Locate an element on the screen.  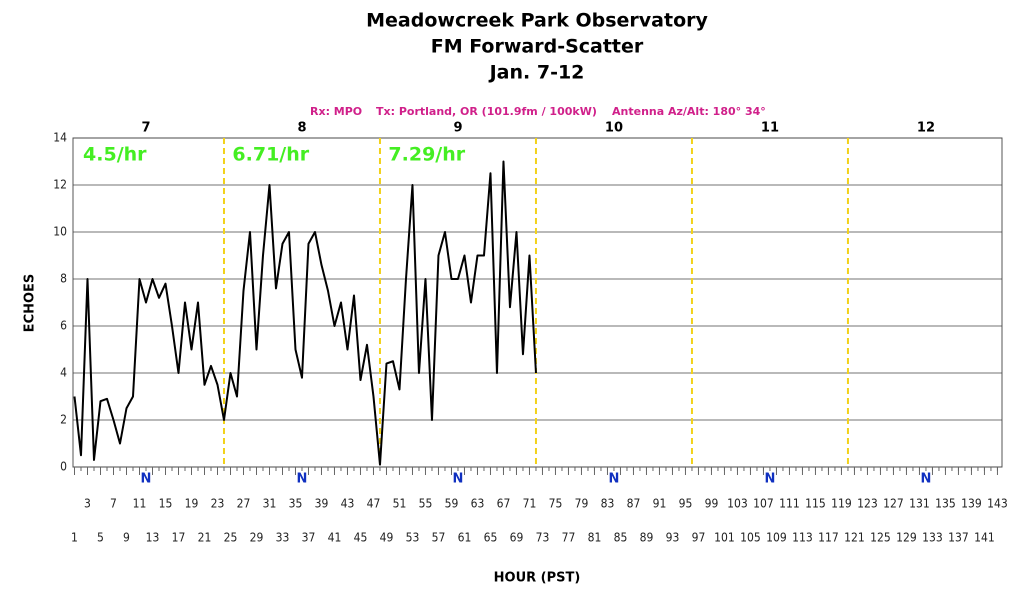
x-tick-label: 29 is located at coordinates (257, 538).